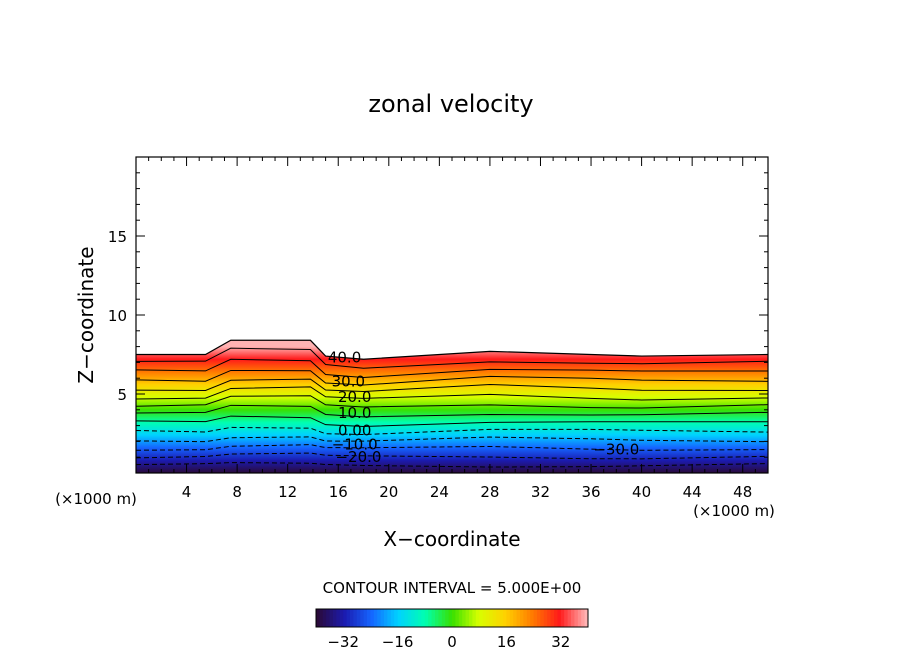  Describe the element at coordinates (451, 539) in the screenshot. I see `x-axis-label: X−coordinate` at that location.